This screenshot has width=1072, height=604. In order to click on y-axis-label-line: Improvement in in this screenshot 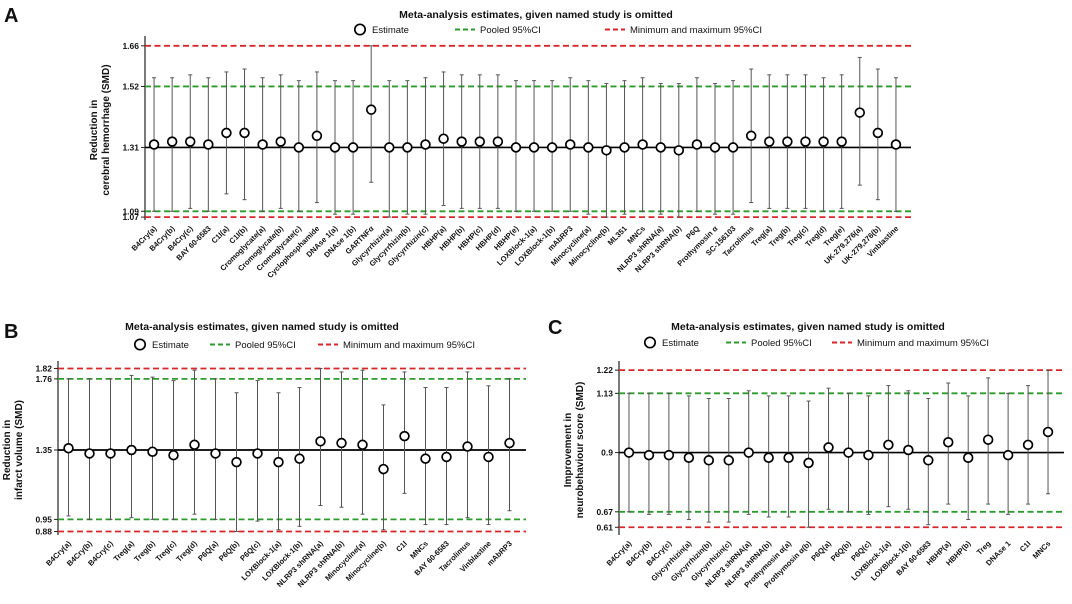, I will do `click(568, 450)`.